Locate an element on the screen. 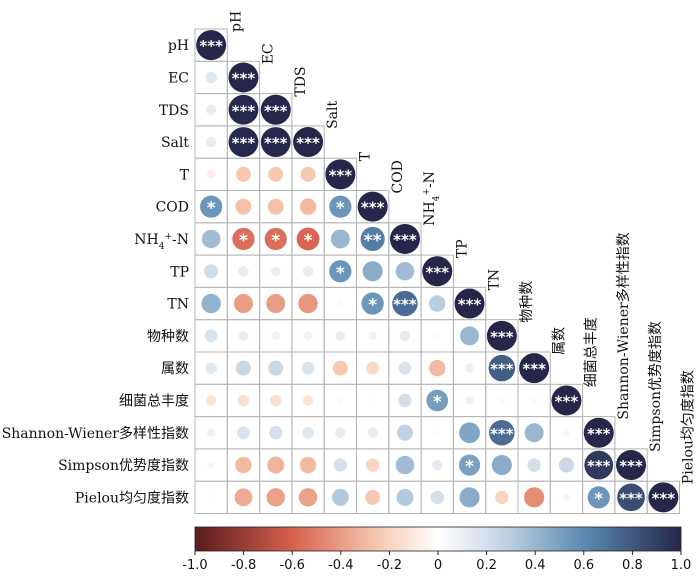  column-label: 物种数 is located at coordinates (527, 302).